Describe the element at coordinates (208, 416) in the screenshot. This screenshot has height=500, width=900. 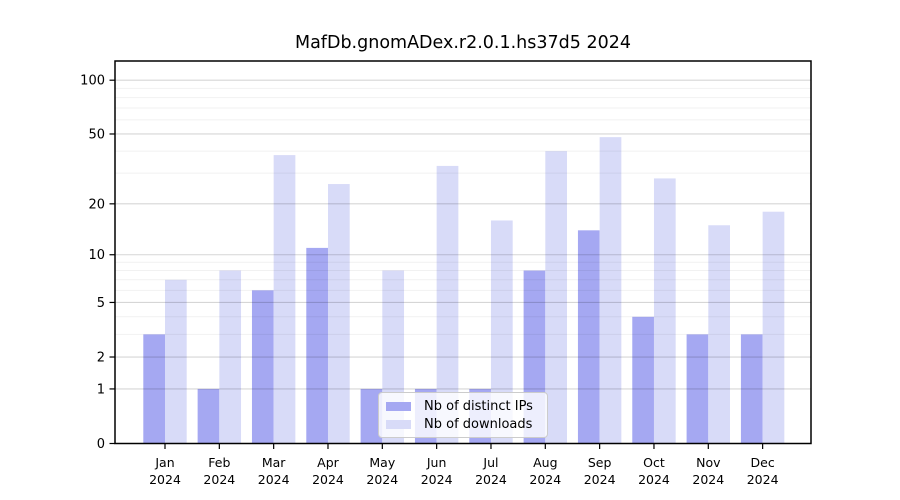
I see `bar-distinct-ips-feb` at that location.